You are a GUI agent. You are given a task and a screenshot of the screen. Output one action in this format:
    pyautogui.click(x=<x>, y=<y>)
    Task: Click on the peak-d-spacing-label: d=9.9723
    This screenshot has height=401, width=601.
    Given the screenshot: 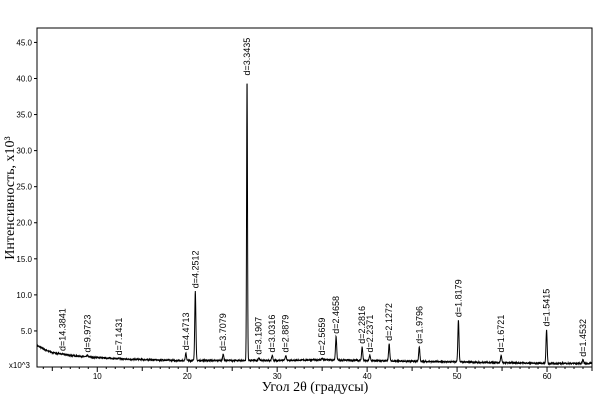 What is the action you would take?
    pyautogui.click(x=87, y=334)
    